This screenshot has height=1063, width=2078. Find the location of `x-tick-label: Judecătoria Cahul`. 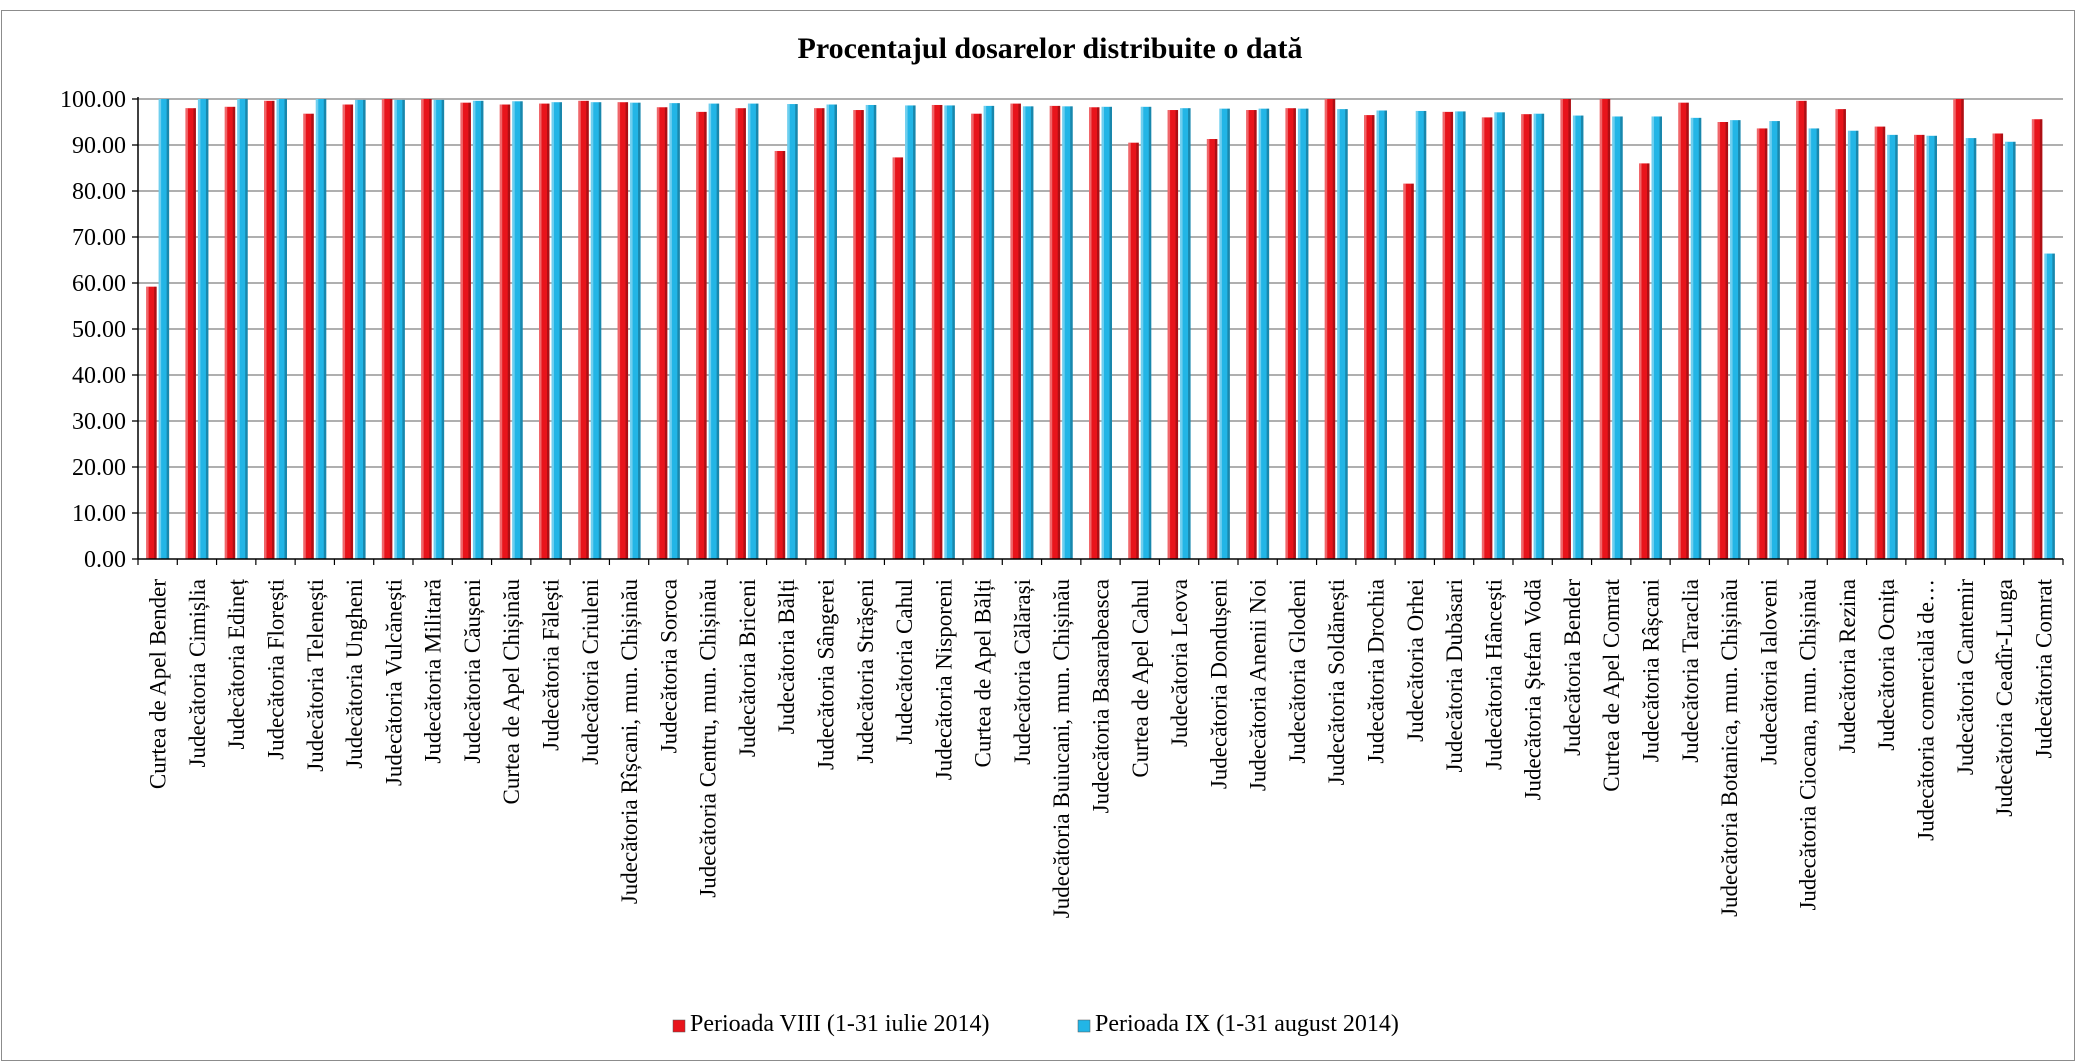

x-tick-label: Judecătoria Cahul is located at coordinates (904, 661).